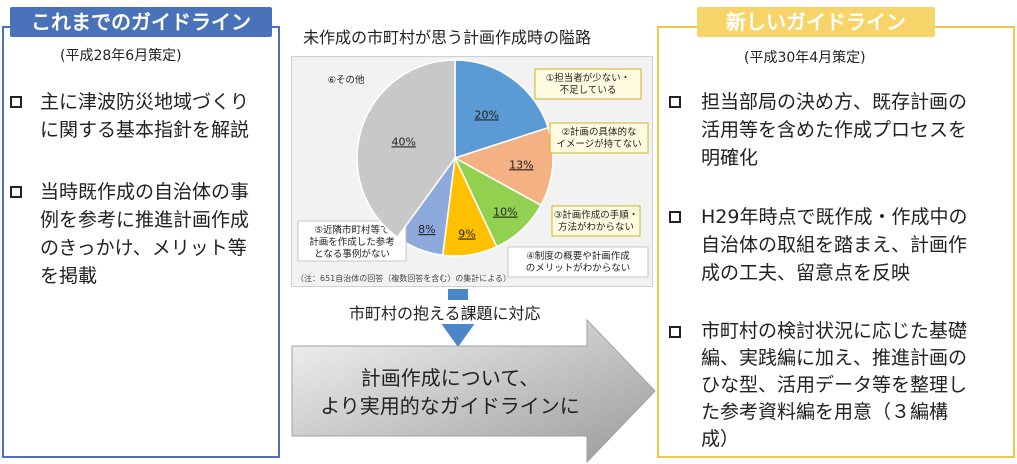  Describe the element at coordinates (121, 56) in the screenshot. I see `old-guideline-date: (平成28年6月策定)` at that location.